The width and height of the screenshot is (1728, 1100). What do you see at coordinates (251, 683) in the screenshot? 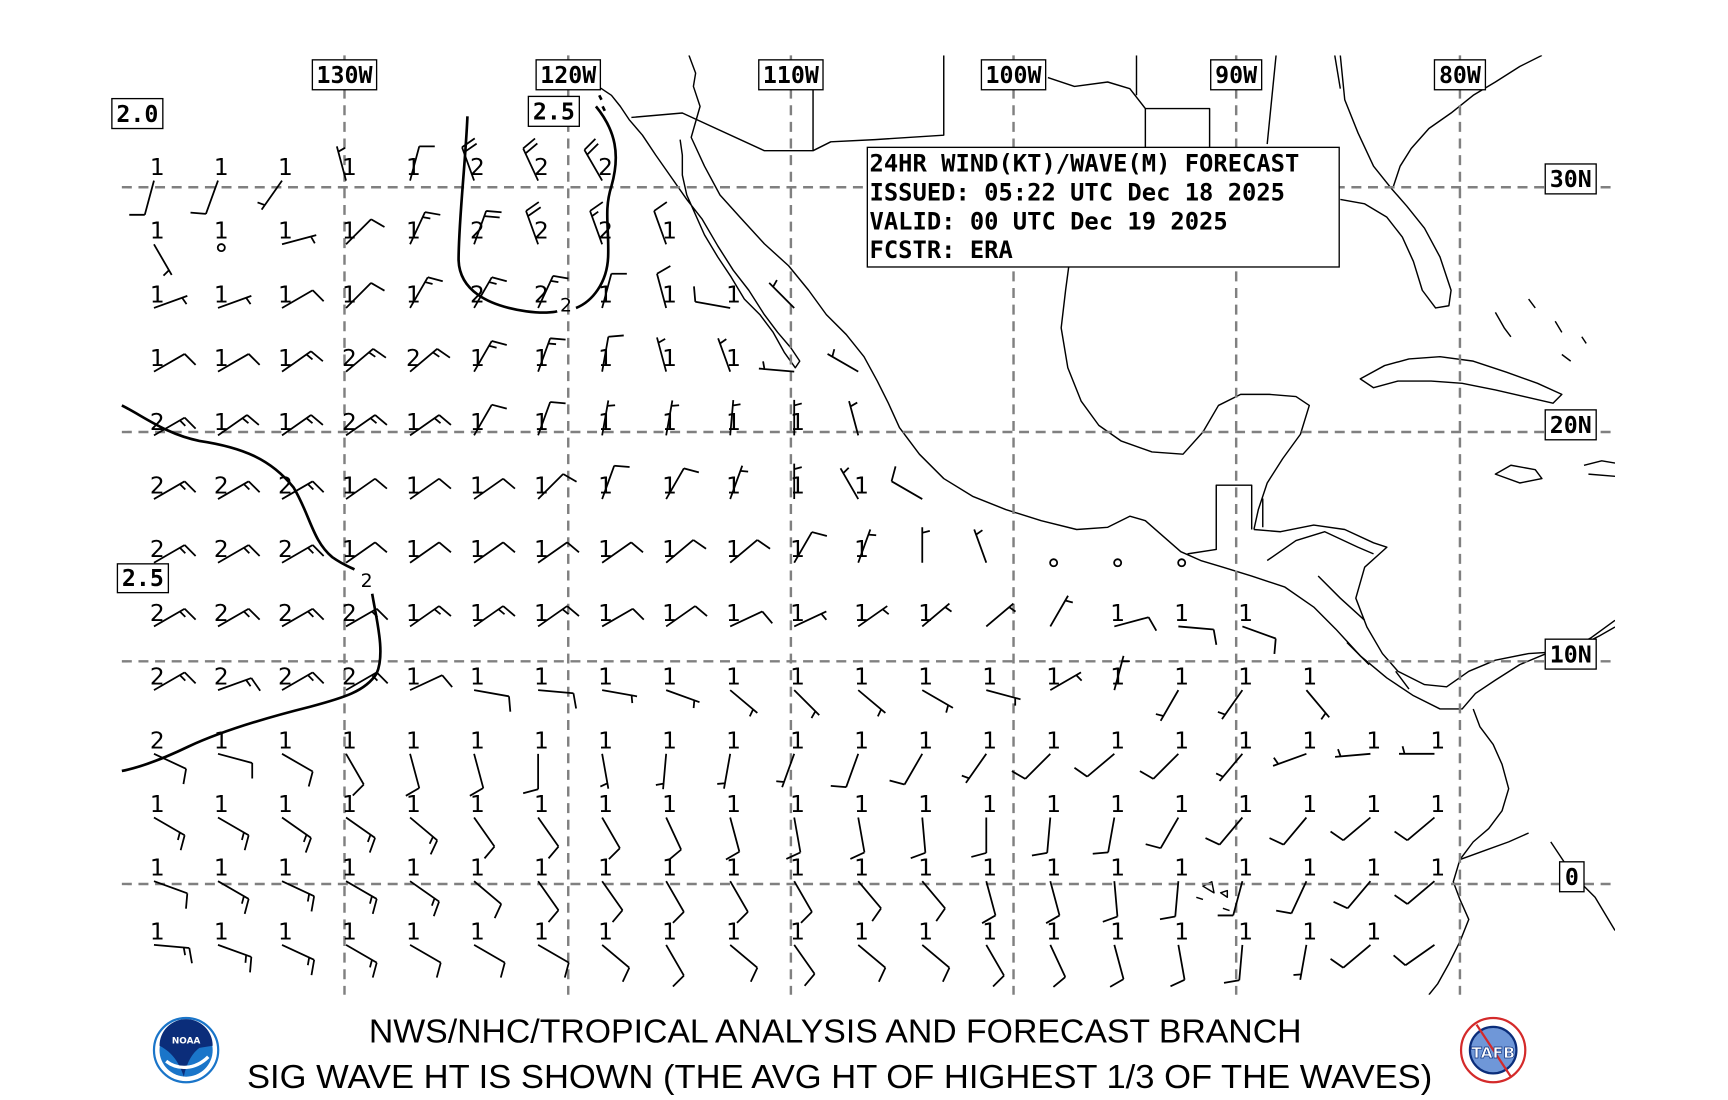
I see `contour-2m-south` at bounding box center [251, 683].